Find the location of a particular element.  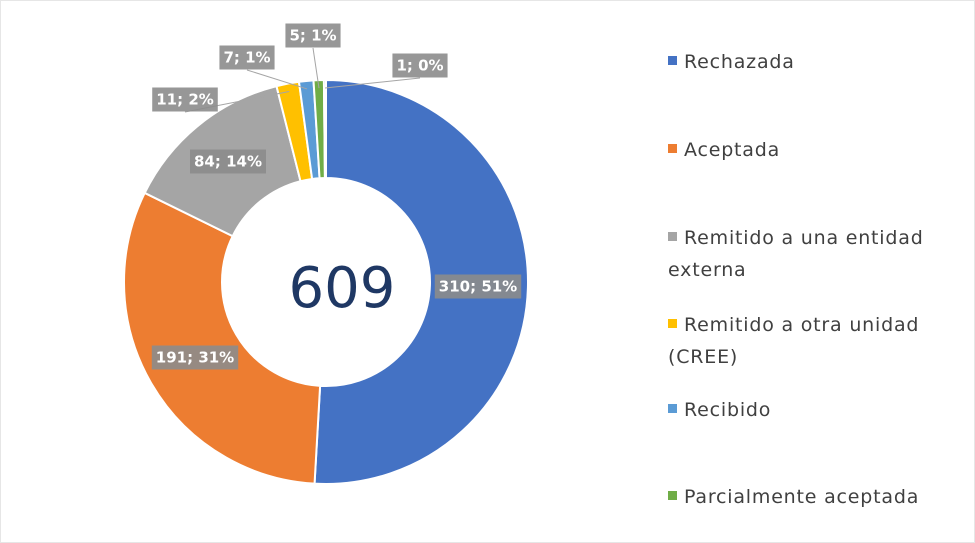

legend-label: Rechazada is located at coordinates (739, 62).